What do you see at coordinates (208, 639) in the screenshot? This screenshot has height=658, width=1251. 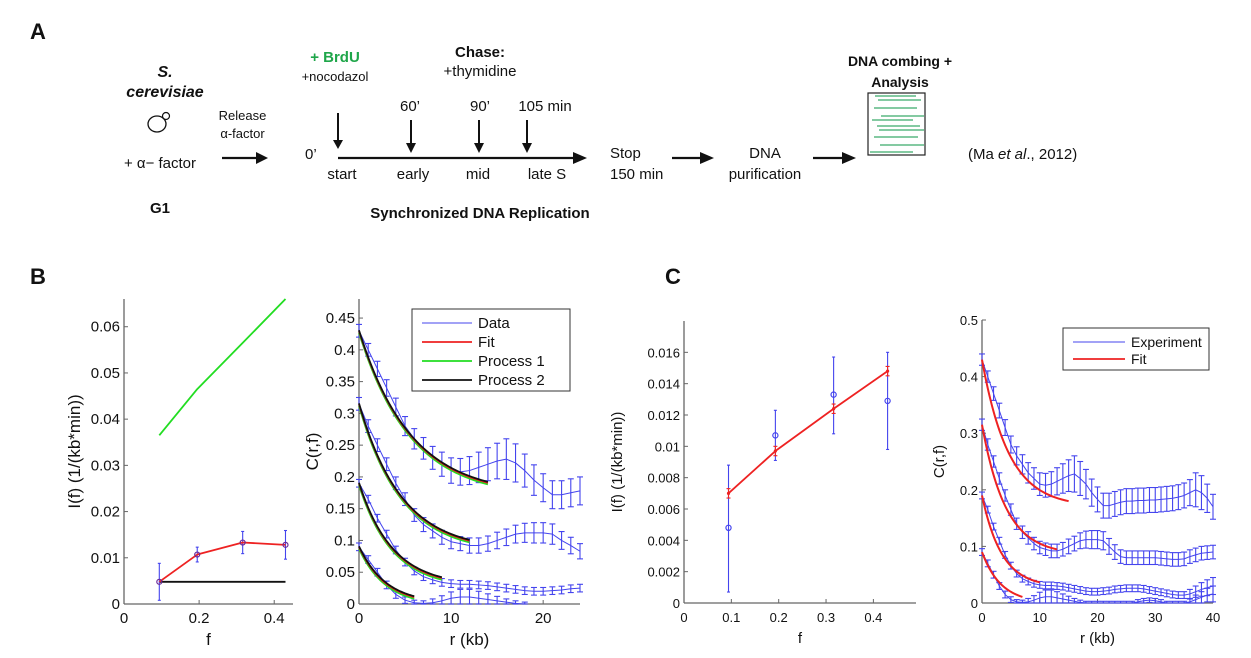 I see `x-axis-label: f` at bounding box center [208, 639].